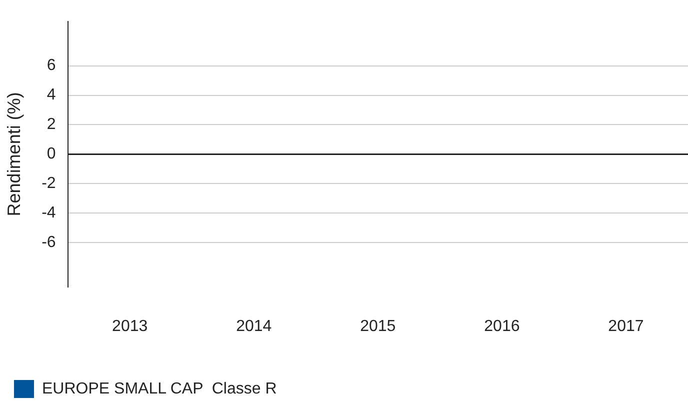 Image resolution: width=688 pixels, height=408 pixels. What do you see at coordinates (130, 326) in the screenshot?
I see `x-tick-label: 2013` at bounding box center [130, 326].